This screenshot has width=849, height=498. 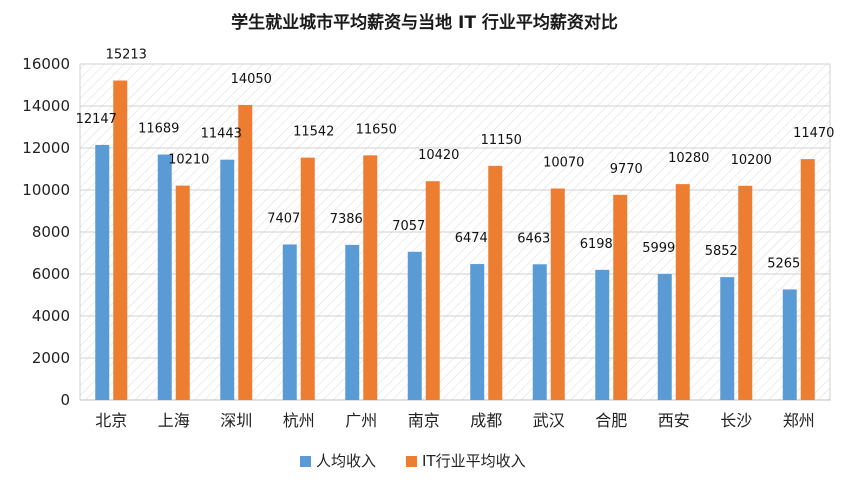 I want to click on data-label: 10070, so click(x=563, y=163).